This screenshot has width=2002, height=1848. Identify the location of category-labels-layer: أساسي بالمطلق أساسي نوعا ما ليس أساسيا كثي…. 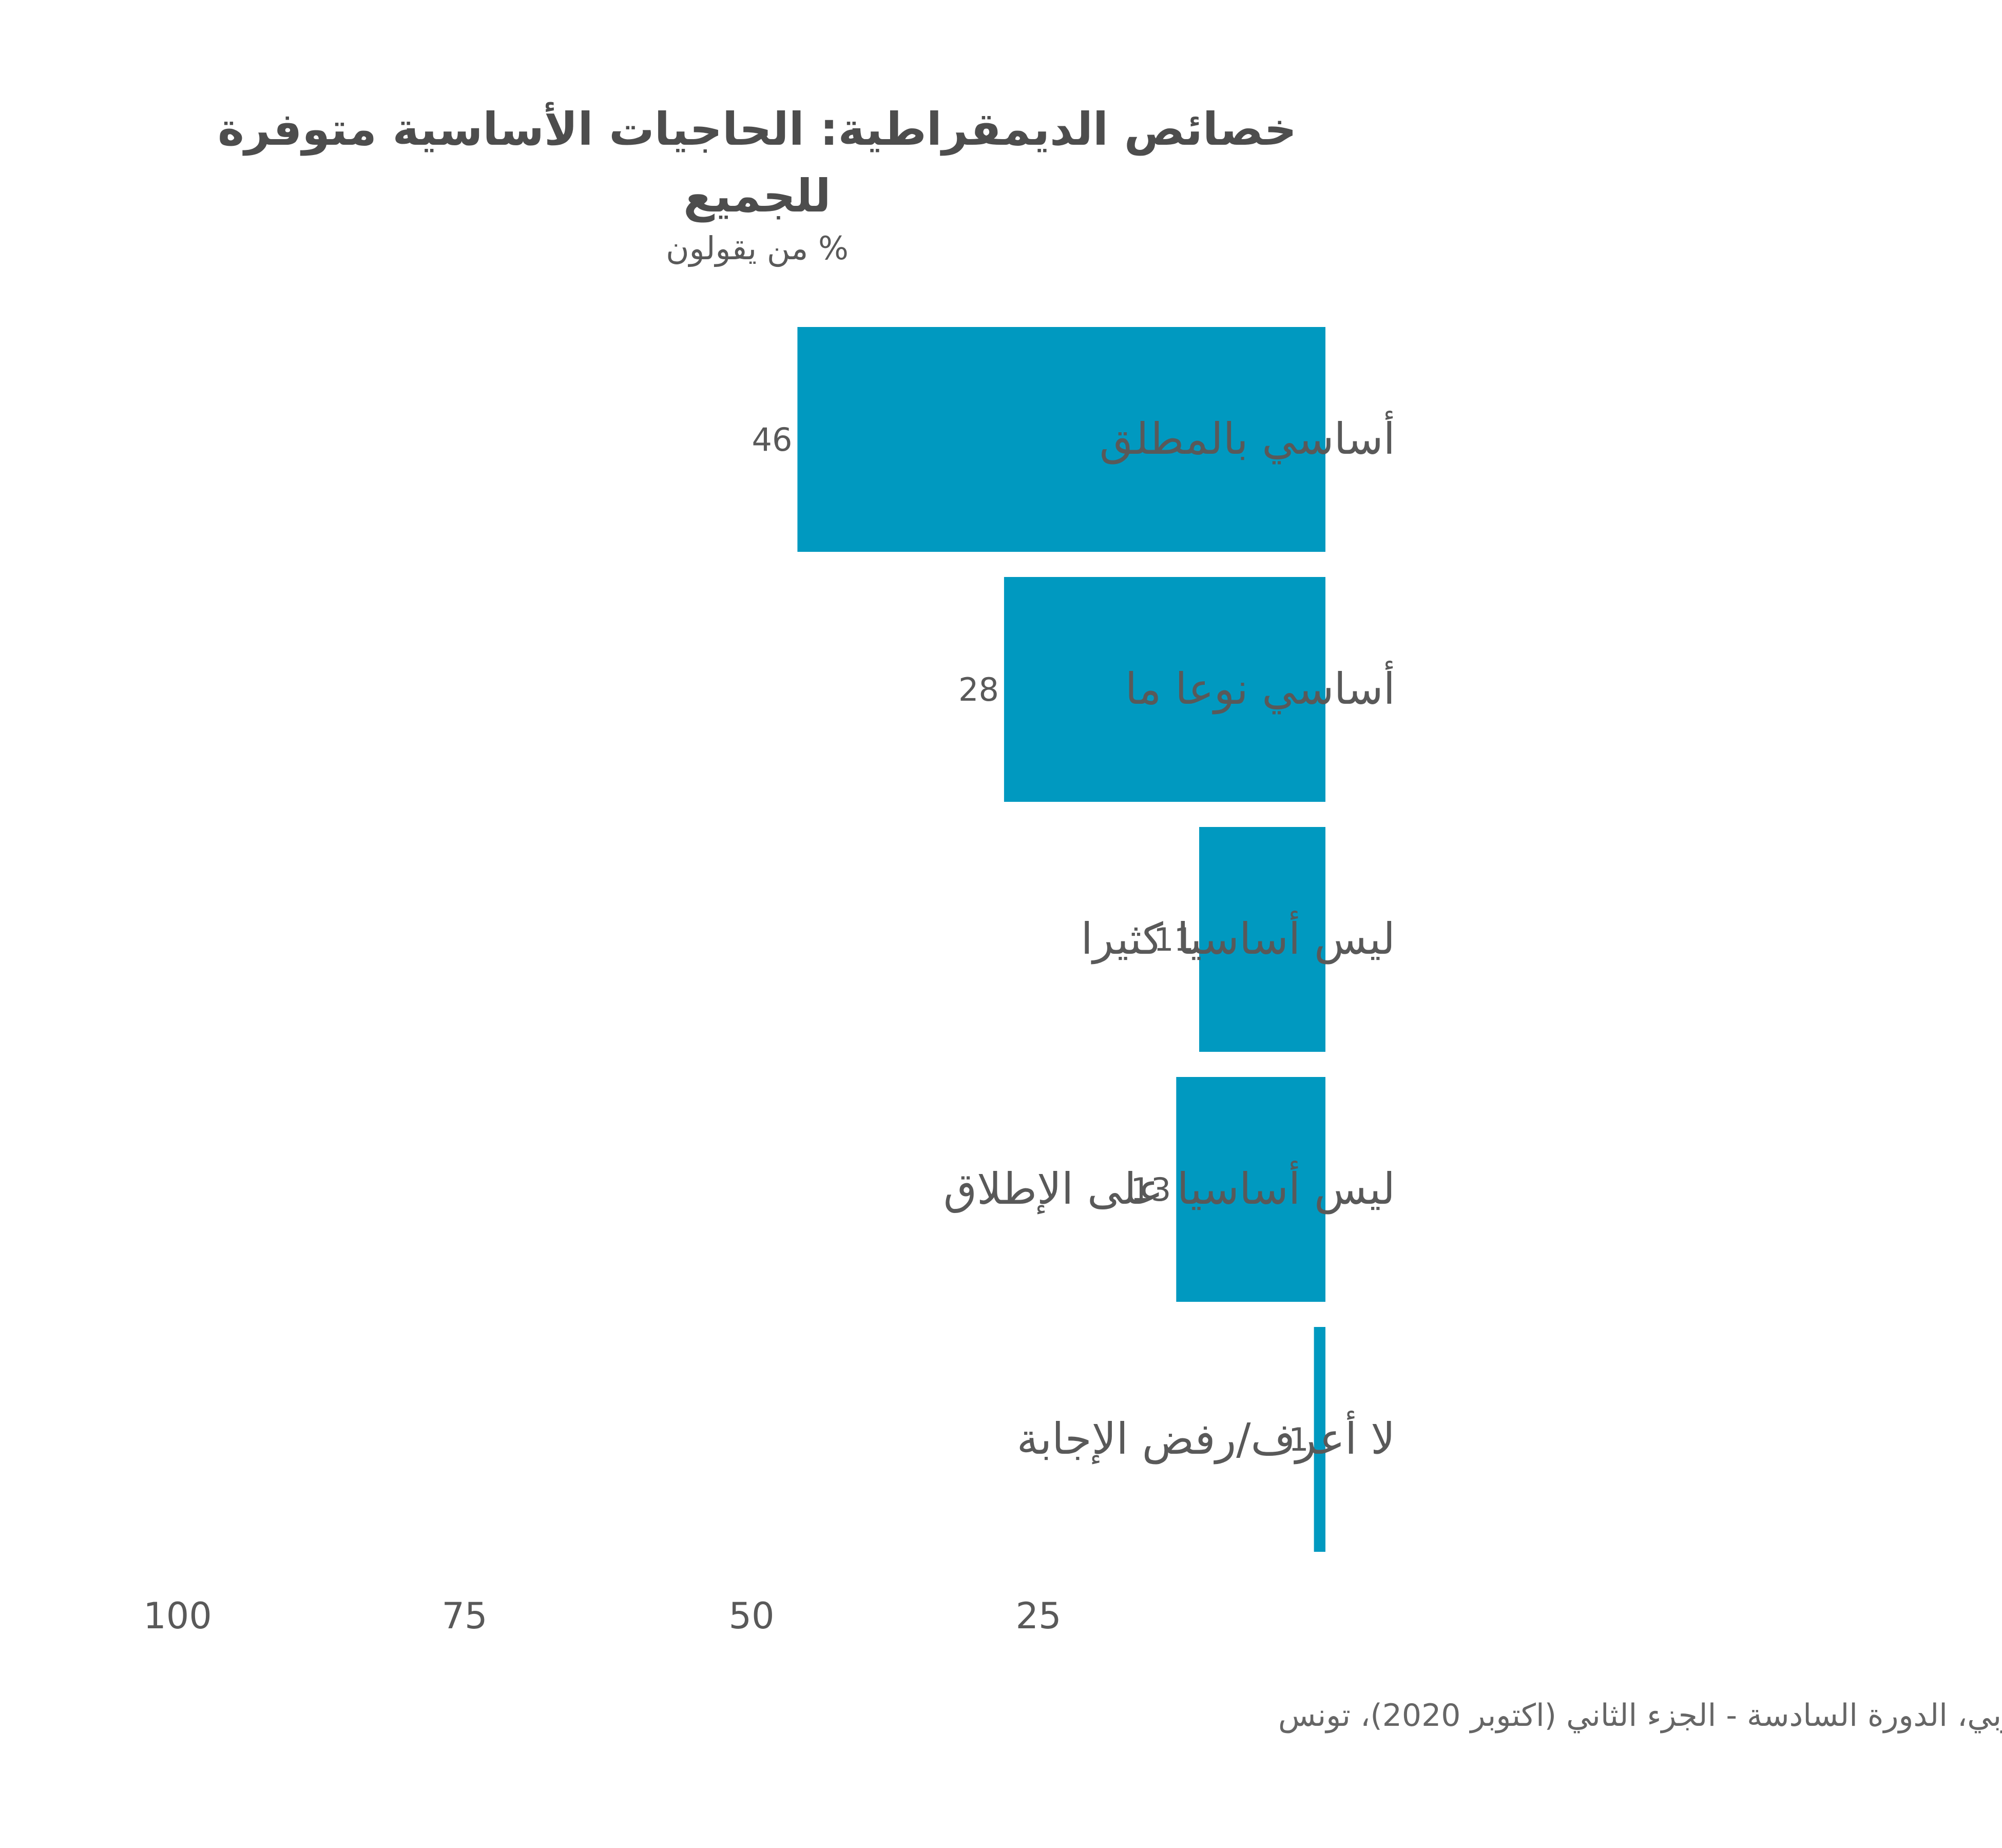
(1169, 938).